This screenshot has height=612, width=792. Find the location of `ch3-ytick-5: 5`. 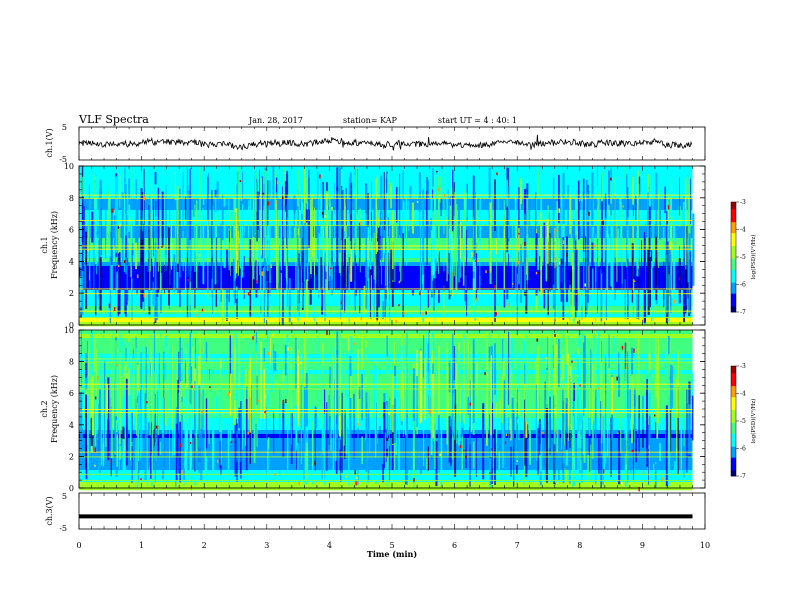

ch3-ytick-5: 5 is located at coordinates (64, 496).